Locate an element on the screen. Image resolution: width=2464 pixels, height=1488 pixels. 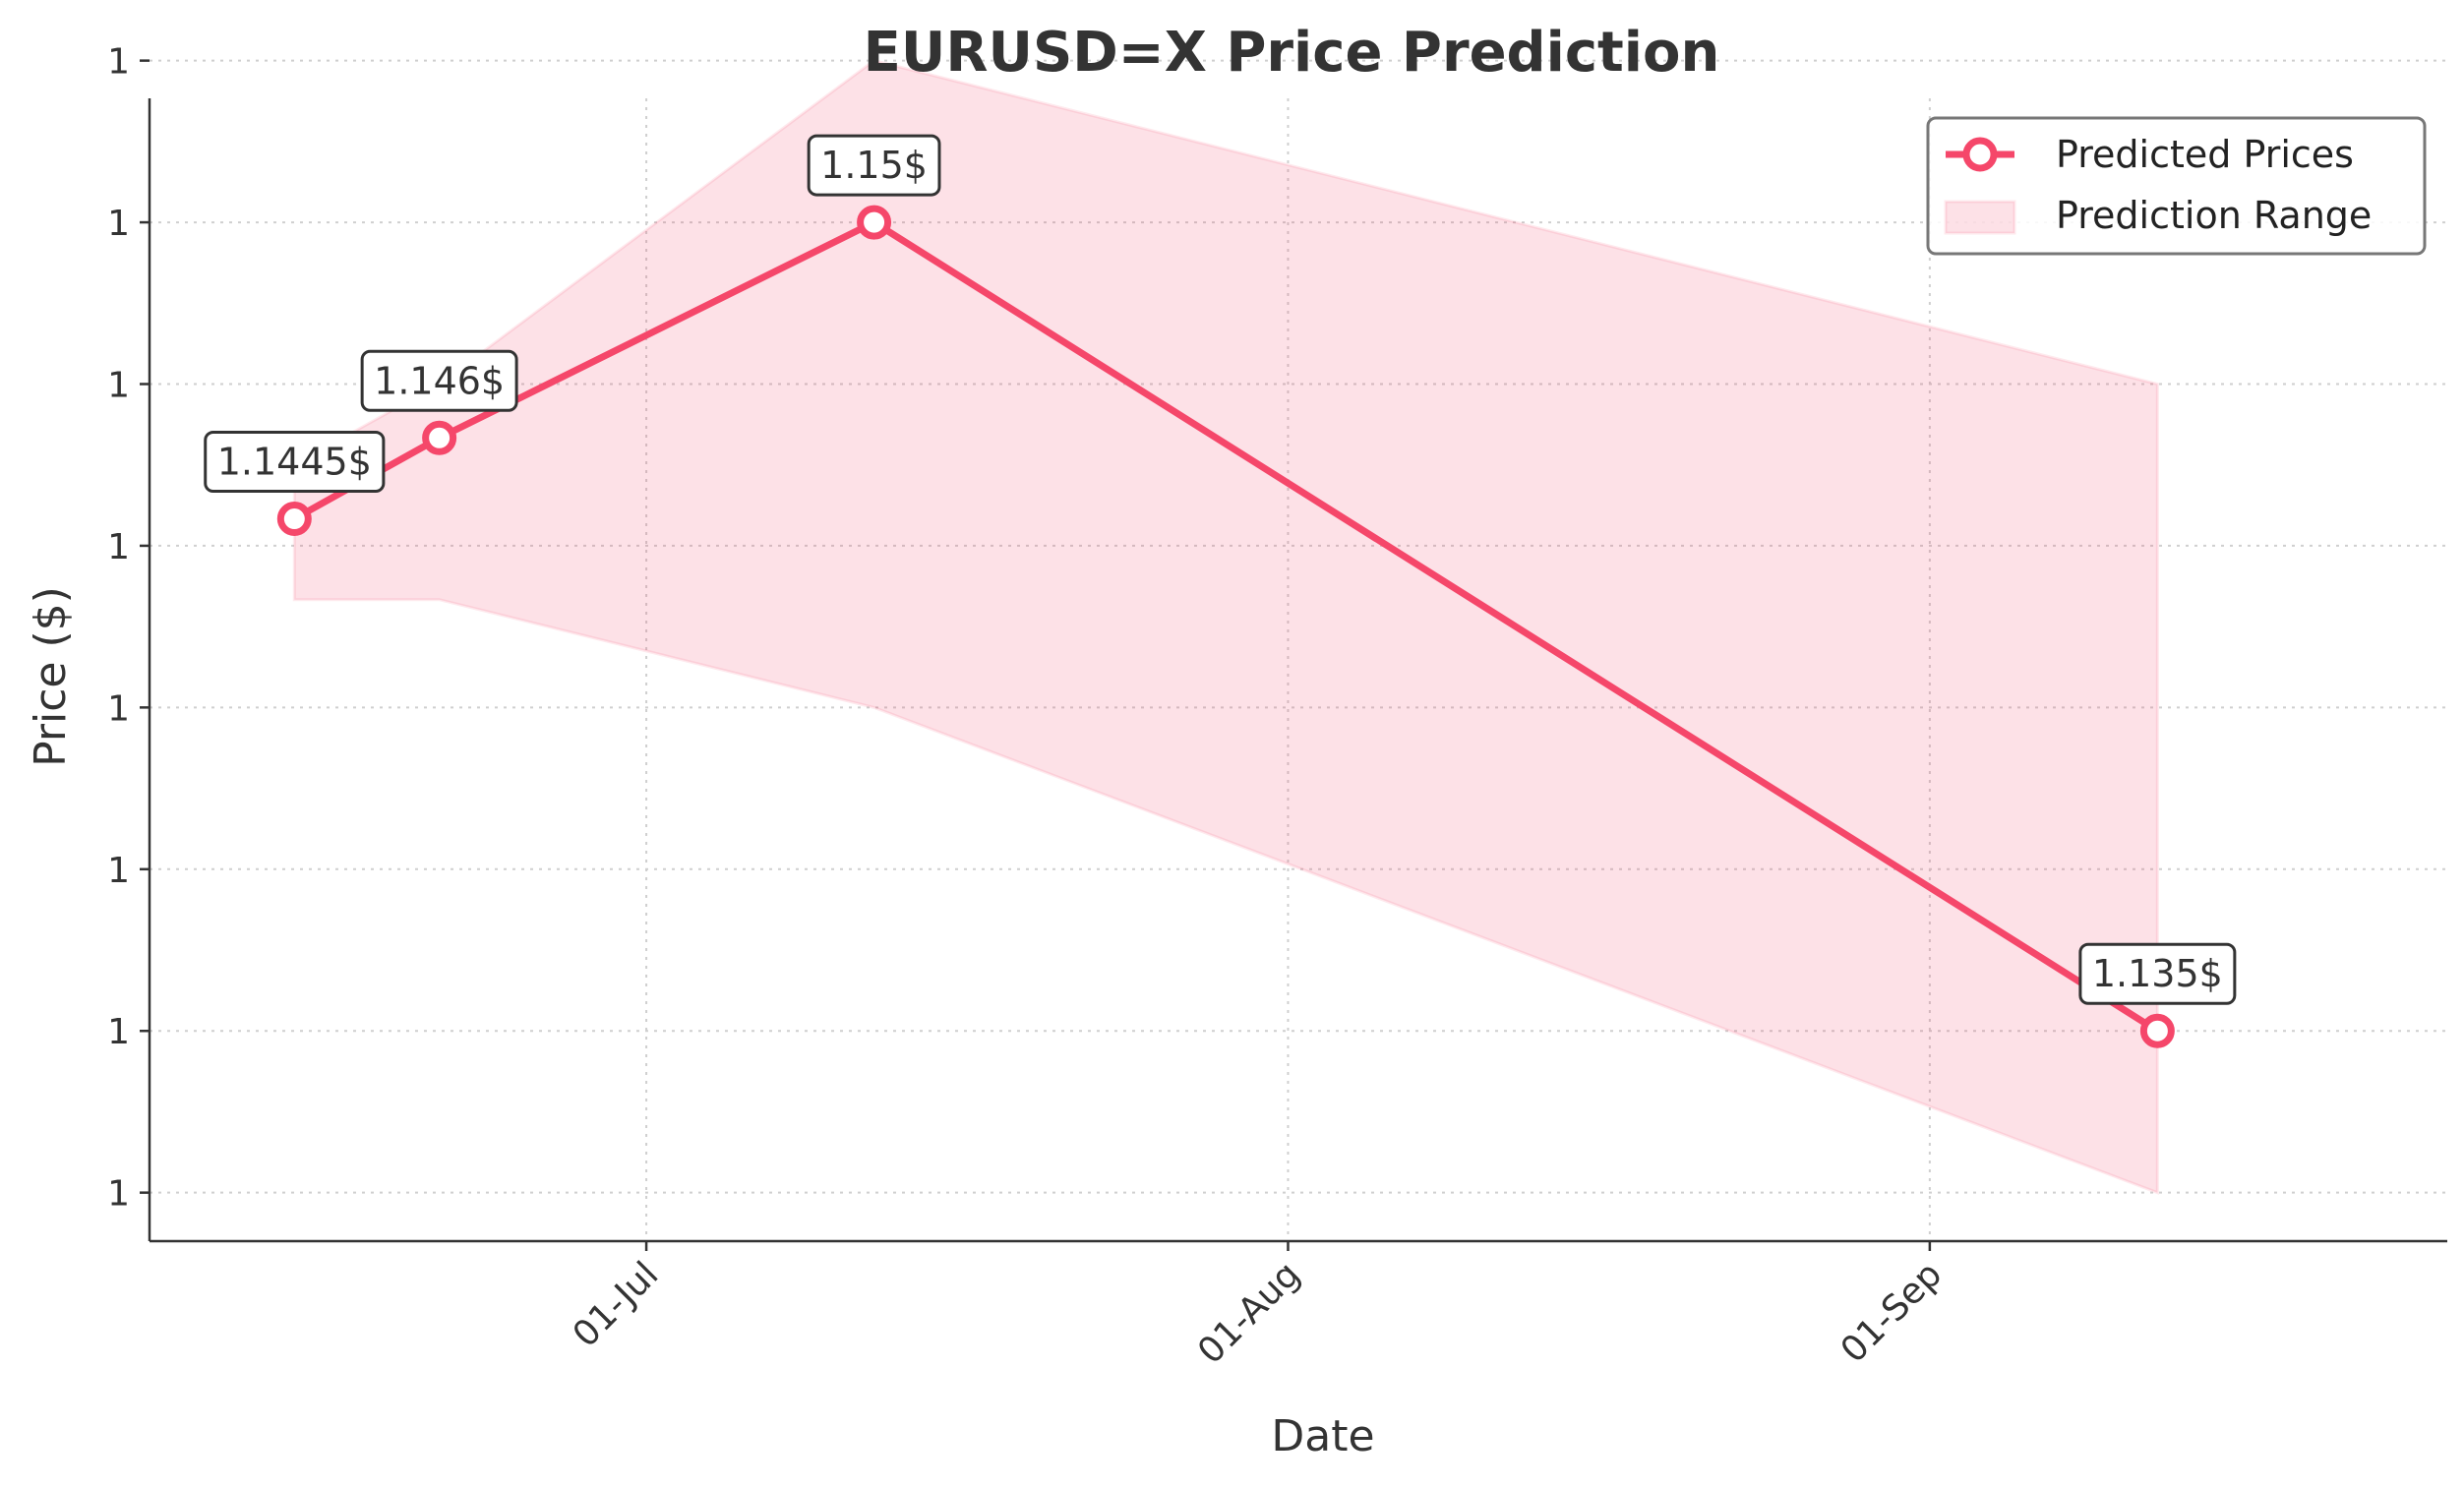
chart-title: EURUSD=X Price Prediction is located at coordinates (1292, 53).